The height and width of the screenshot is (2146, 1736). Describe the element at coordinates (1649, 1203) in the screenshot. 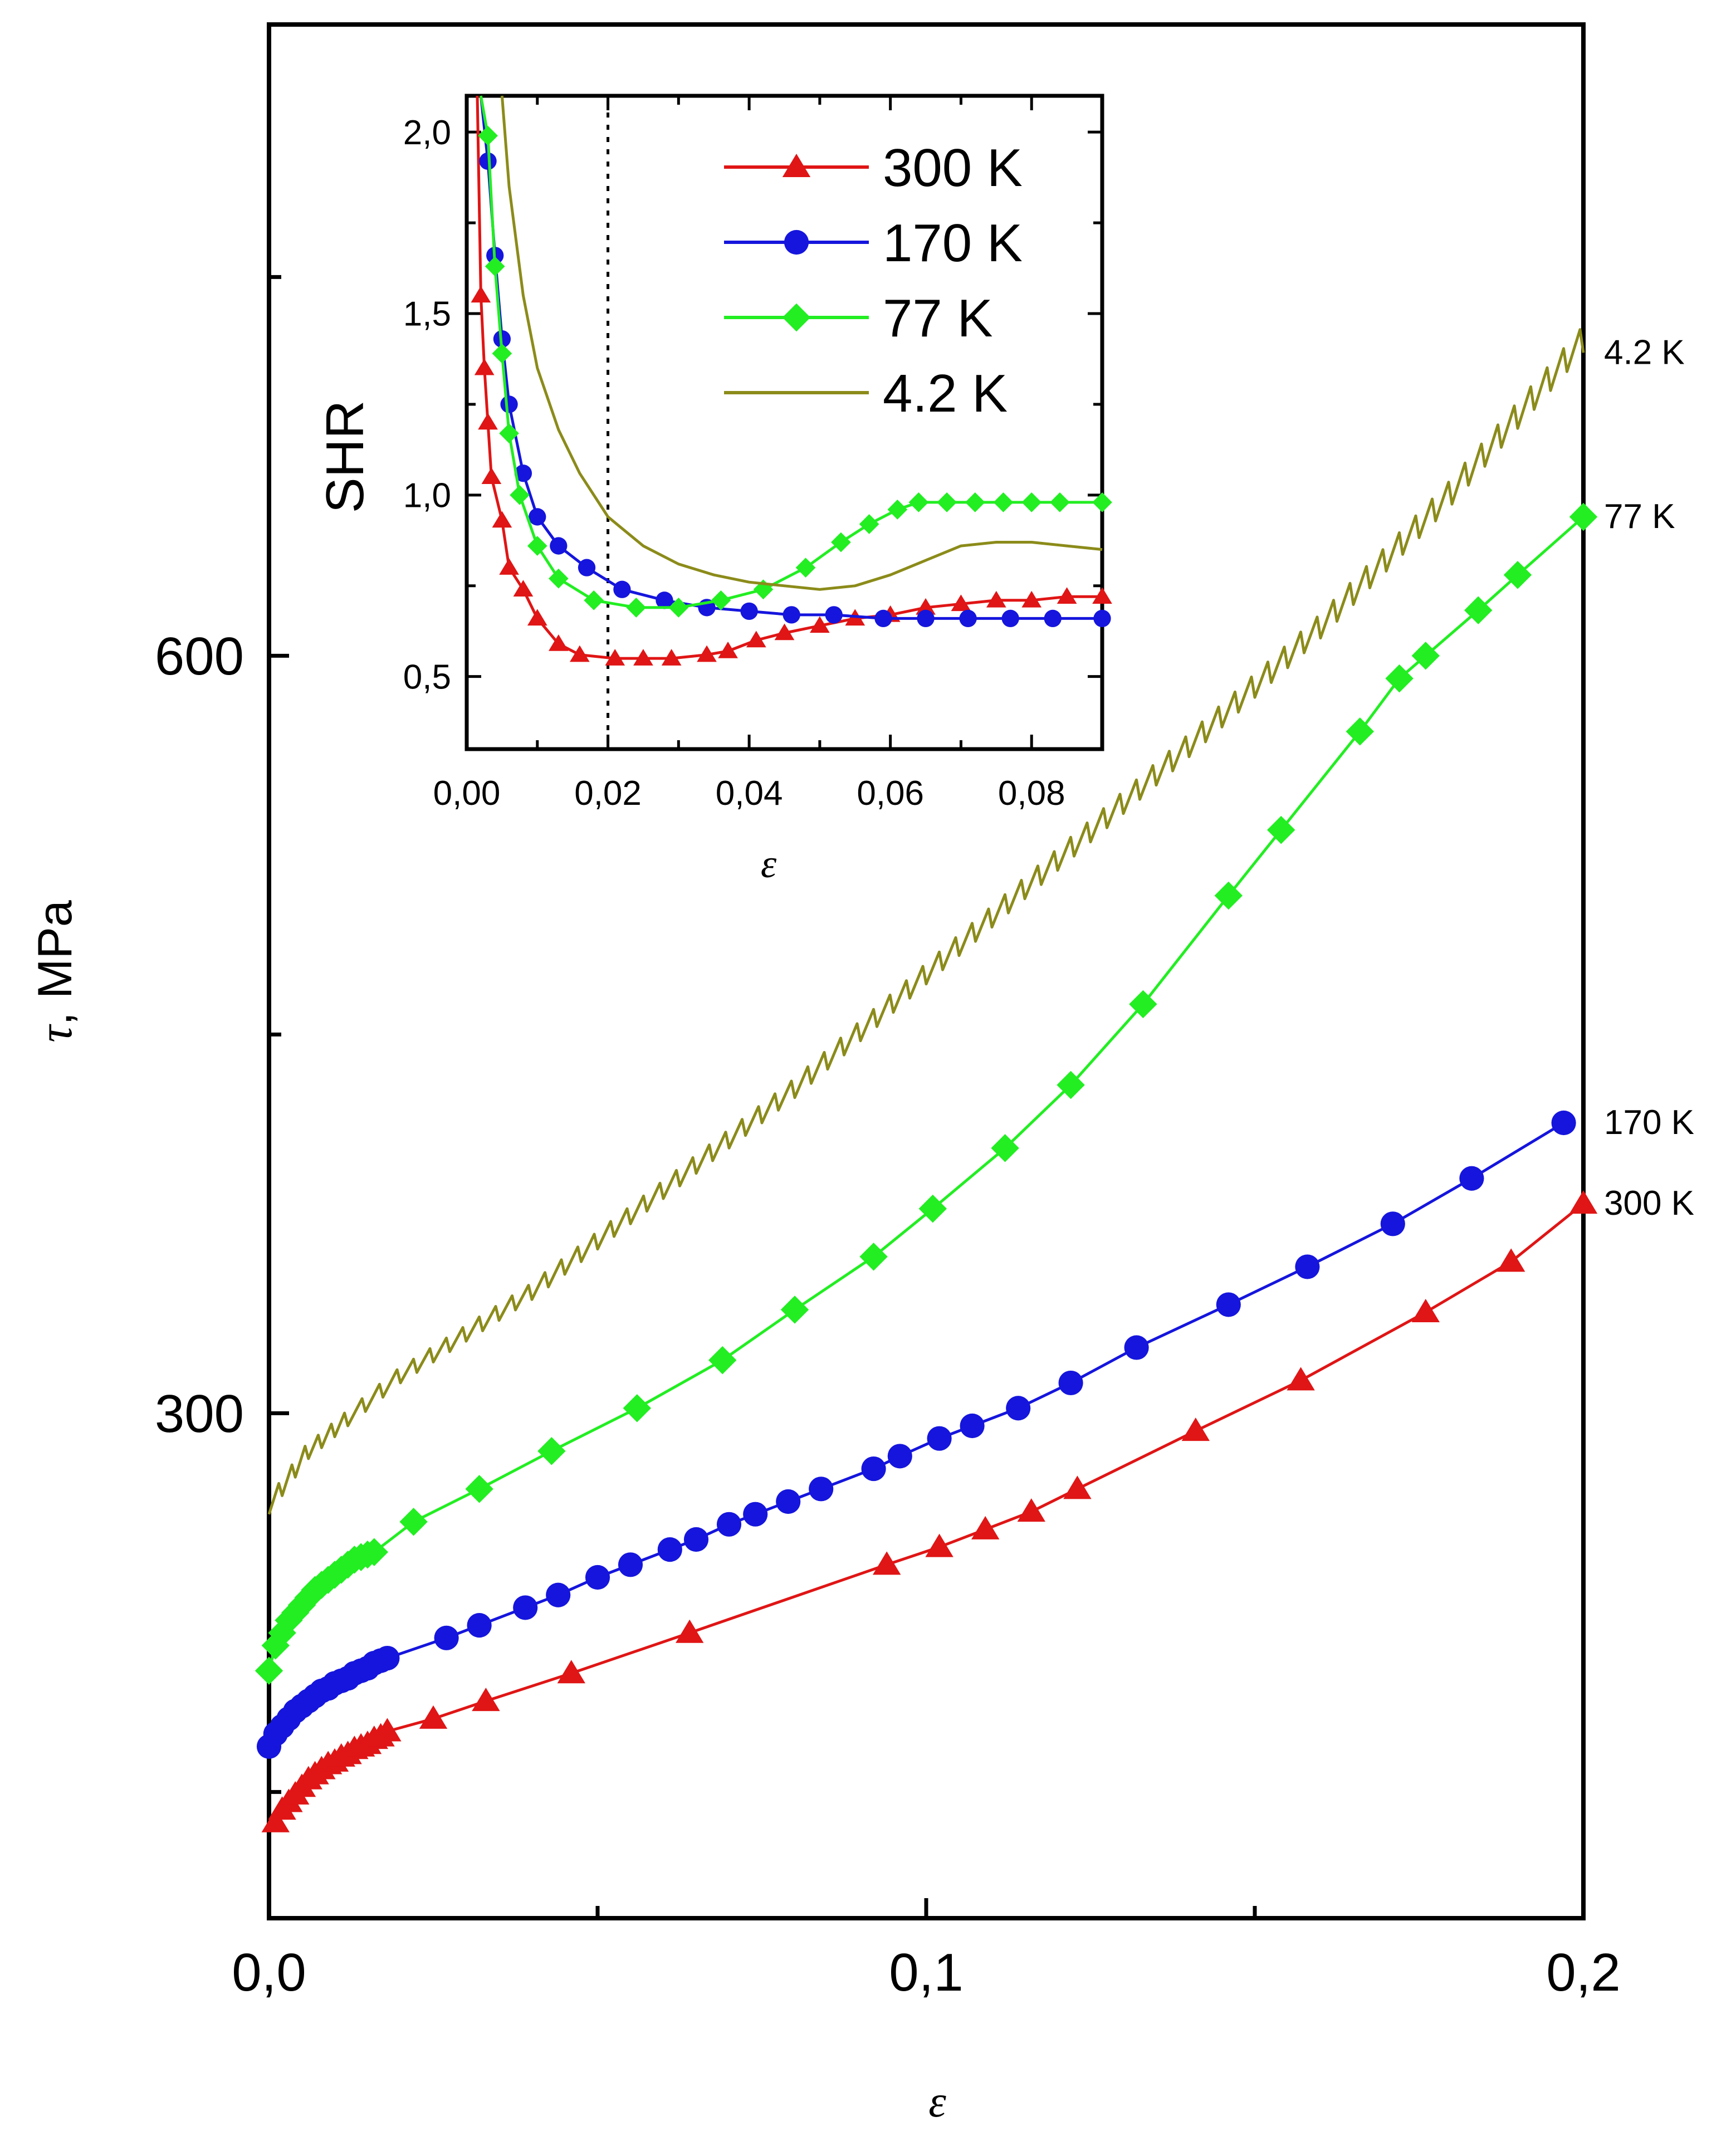

I see `main-end-label-300-k: 300 K` at that location.